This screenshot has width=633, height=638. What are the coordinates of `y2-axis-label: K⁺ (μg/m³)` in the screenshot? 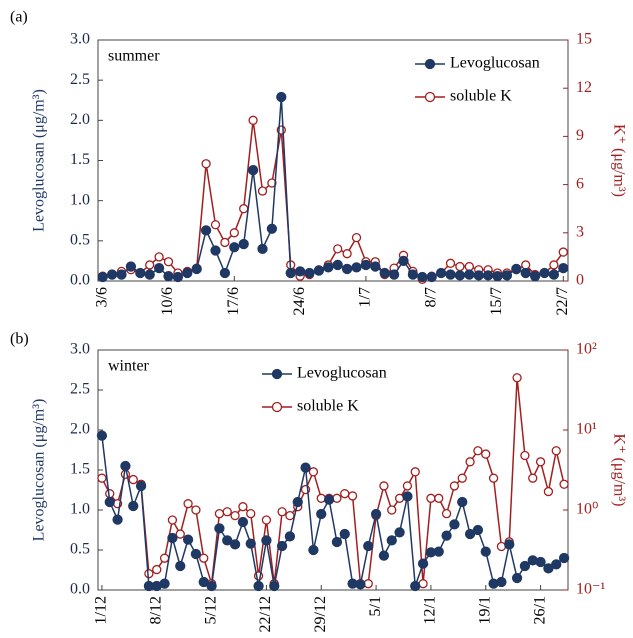 It's located at (618, 160).